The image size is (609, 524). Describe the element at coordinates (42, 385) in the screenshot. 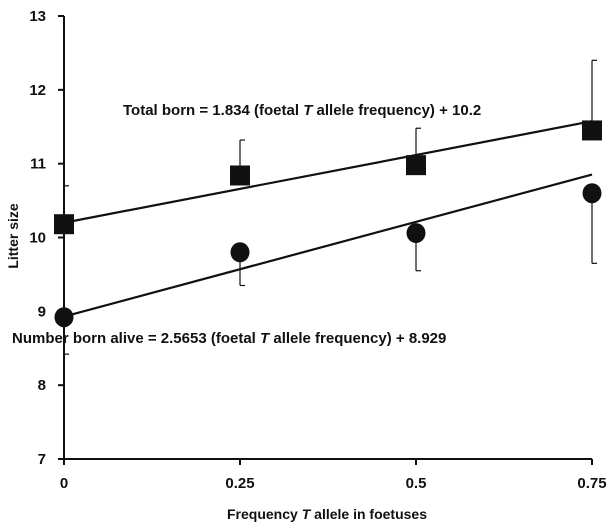

I see `y-tick-label: 8` at that location.